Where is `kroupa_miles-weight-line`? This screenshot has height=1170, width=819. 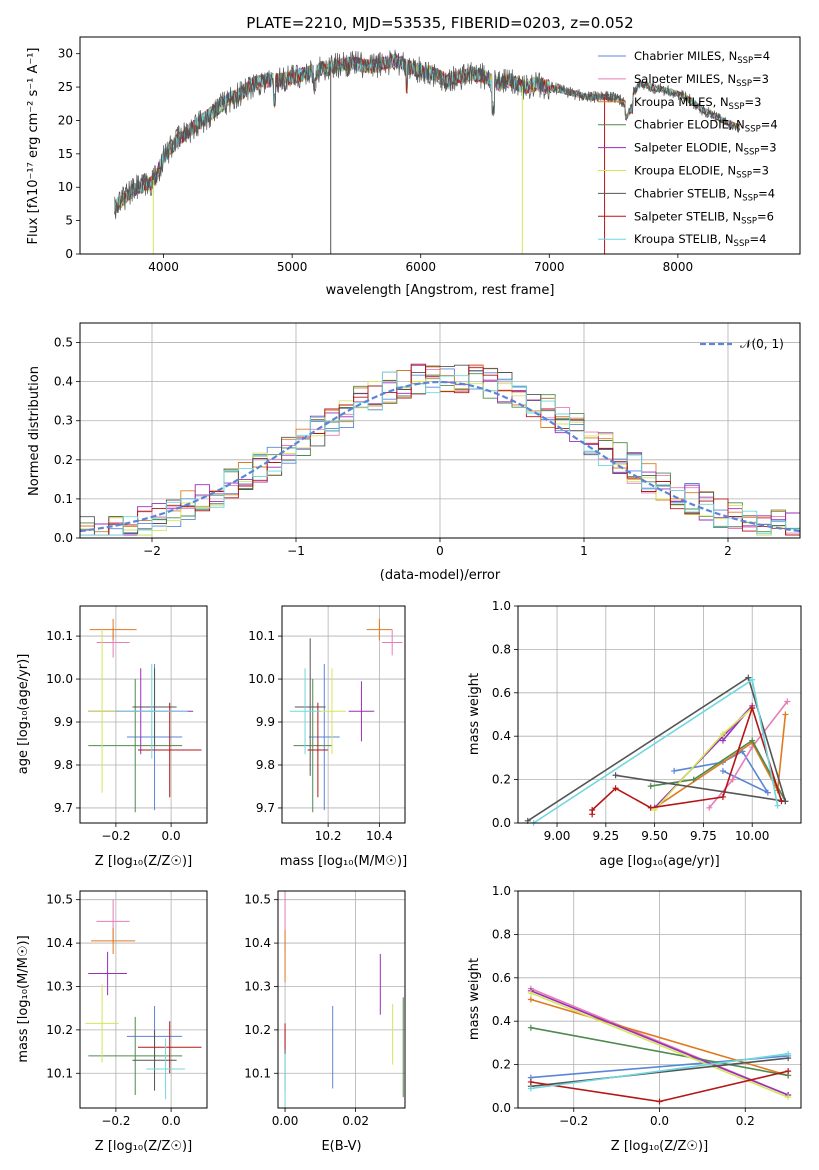
kroupa_miles-weight-line is located at coordinates (720, 761).